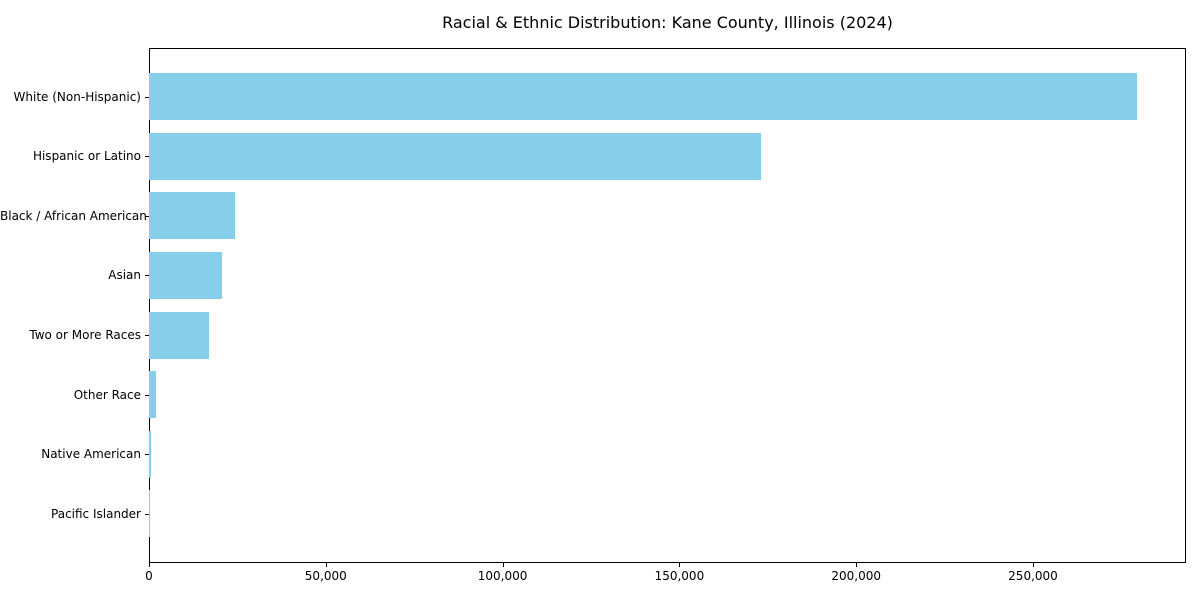  Describe the element at coordinates (502, 576) in the screenshot. I see `x-tick-label-100-000: 100,000` at that location.